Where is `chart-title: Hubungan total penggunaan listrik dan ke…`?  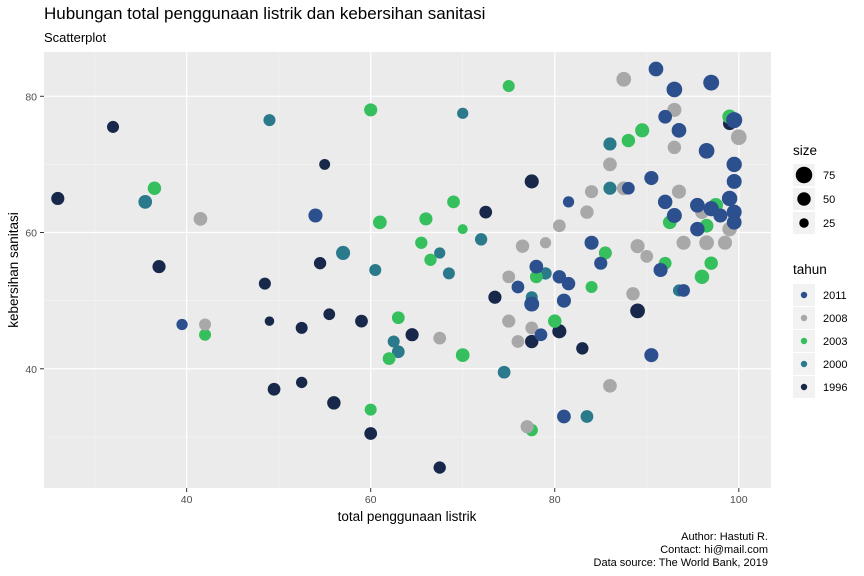
chart-title: Hubungan total penggunaan listrik dan ke… is located at coordinates (265, 13).